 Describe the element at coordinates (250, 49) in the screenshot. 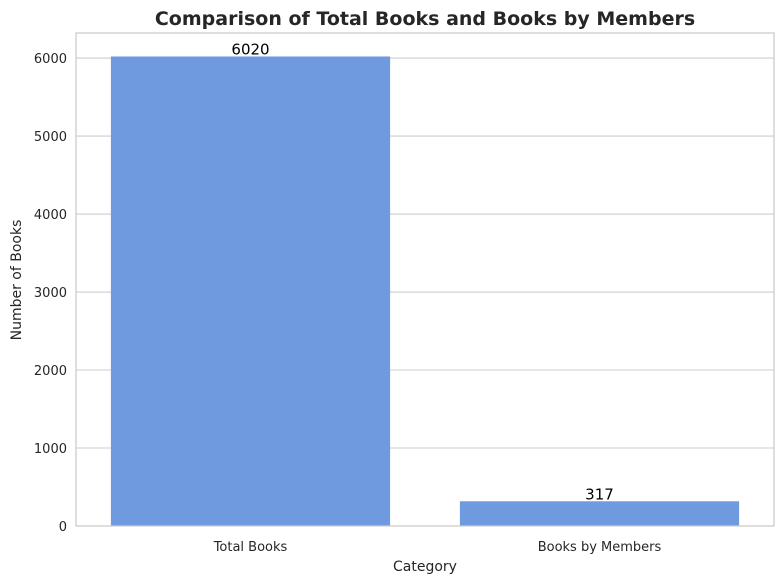

I see `bar-value-label: 6020` at that location.